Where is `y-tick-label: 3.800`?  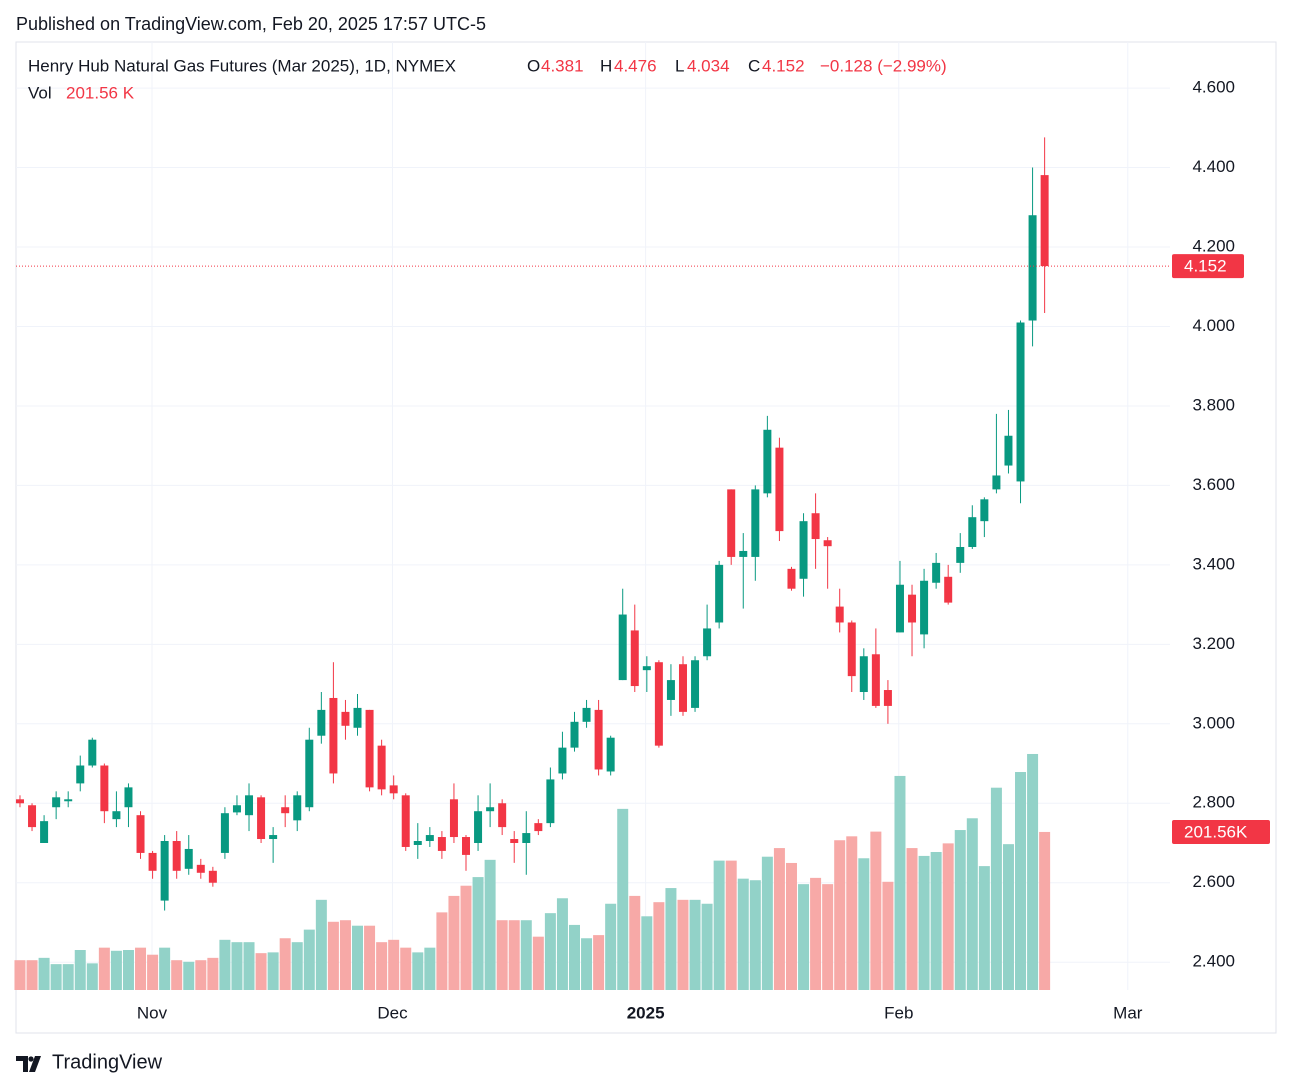
y-tick-label: 3.800 is located at coordinates (1213, 404).